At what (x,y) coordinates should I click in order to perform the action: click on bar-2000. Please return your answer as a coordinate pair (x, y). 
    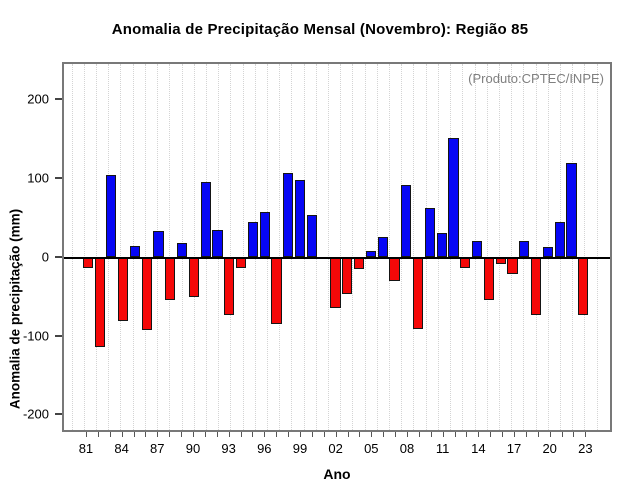
    Looking at the image, I should click on (311, 236).